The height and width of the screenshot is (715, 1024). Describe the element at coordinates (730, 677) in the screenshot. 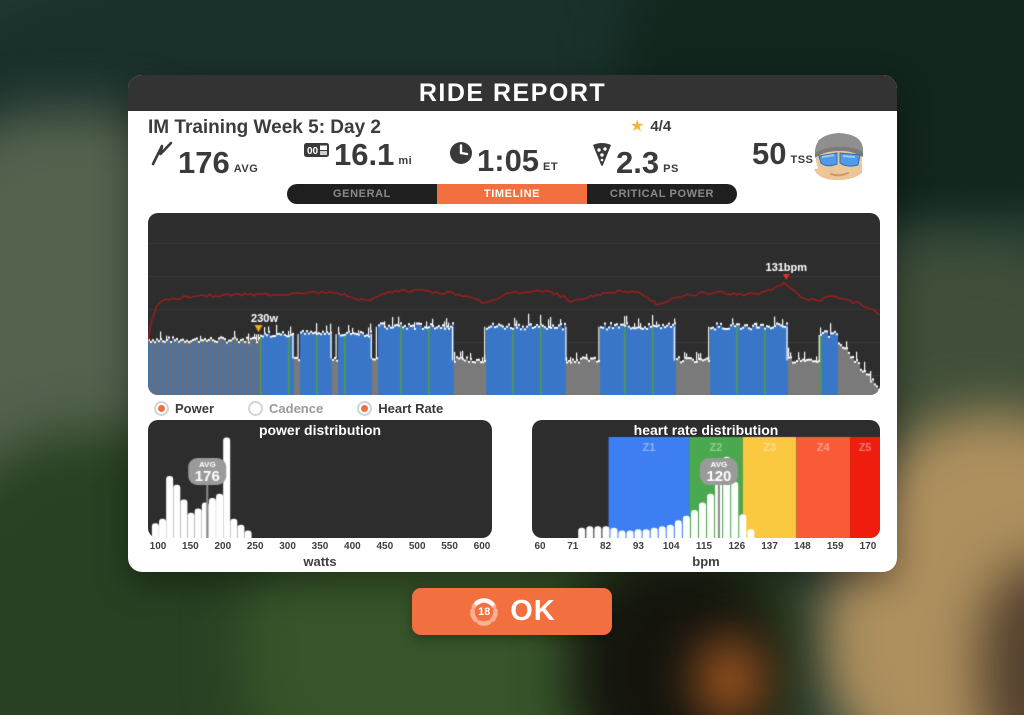

I see `scene-rider-wheel-blob` at that location.